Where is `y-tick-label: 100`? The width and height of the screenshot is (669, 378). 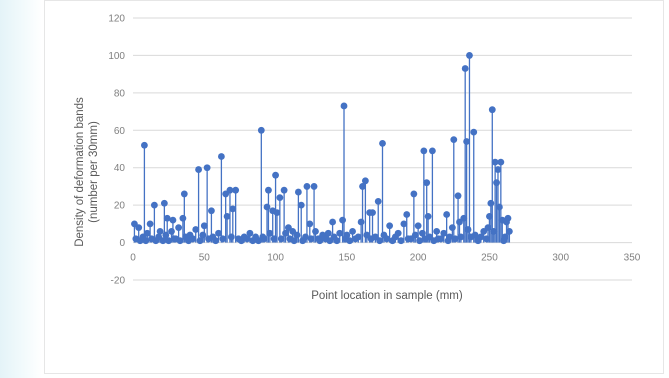 y-tick-label: 100 is located at coordinates (116, 56).